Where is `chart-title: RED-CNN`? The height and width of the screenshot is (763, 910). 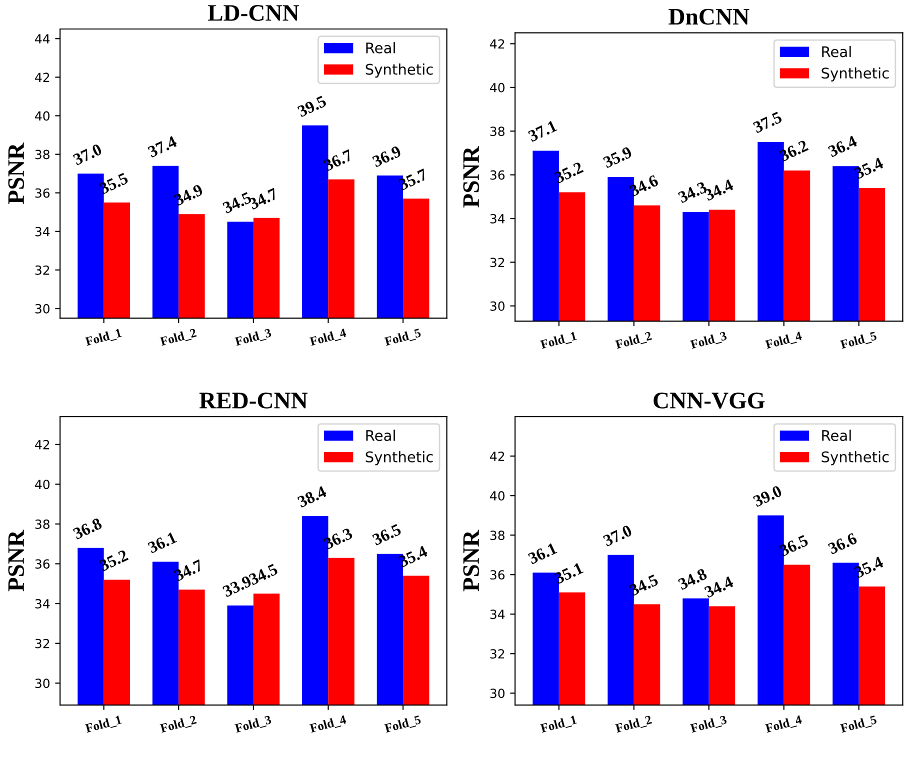
chart-title: RED-CNN is located at coordinates (253, 400).